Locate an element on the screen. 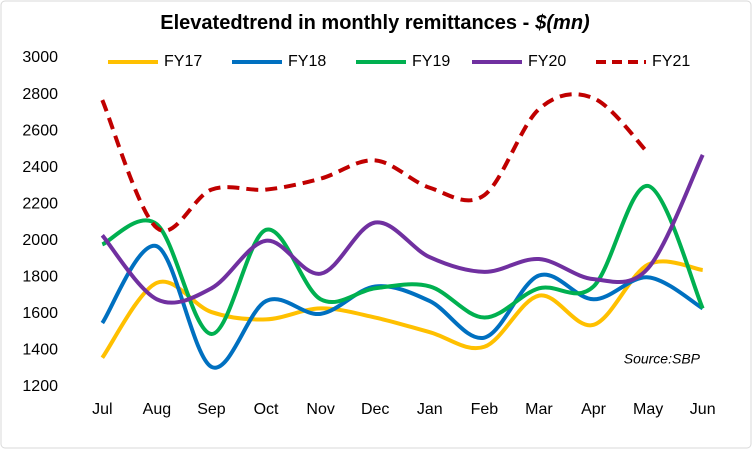 This screenshot has height=449, width=752. legend-label: FY21 is located at coordinates (671, 61).